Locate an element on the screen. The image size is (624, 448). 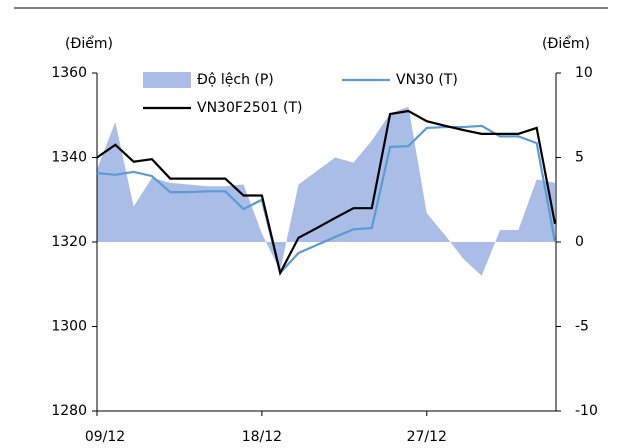
y-tick-label: 1320 is located at coordinates (69, 242).